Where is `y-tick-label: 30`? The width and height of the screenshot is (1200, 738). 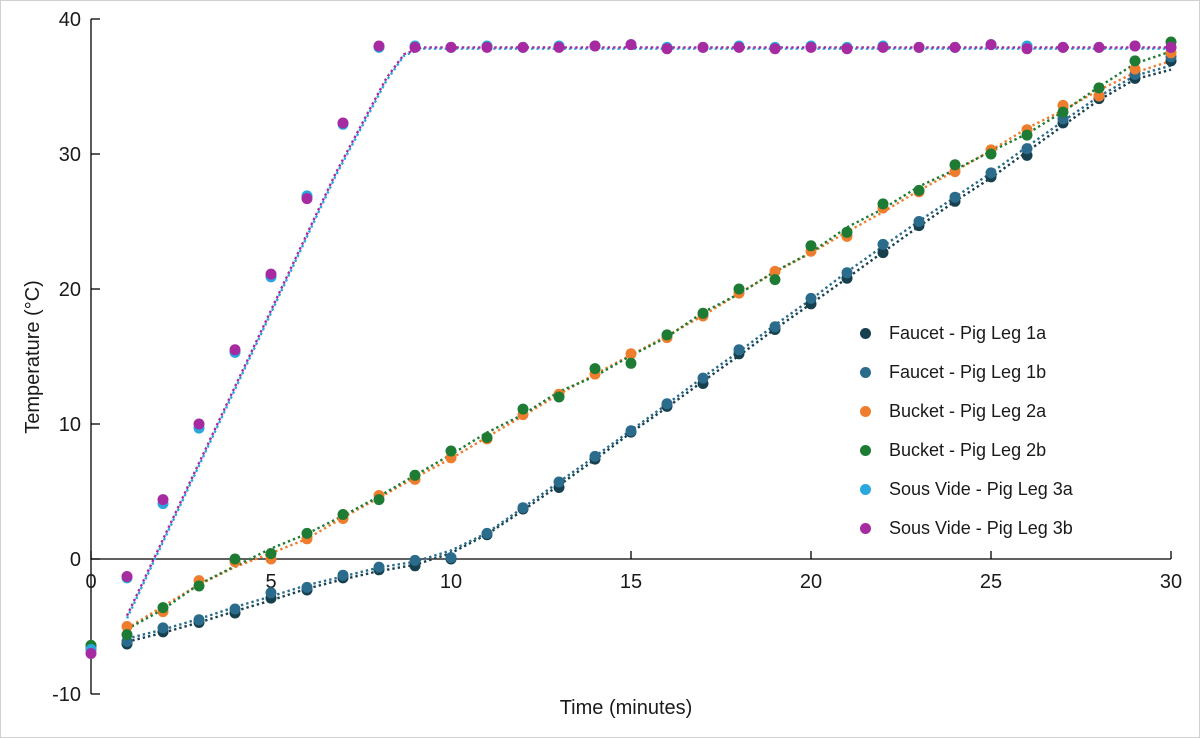 y-tick-label: 30 is located at coordinates (70, 155).